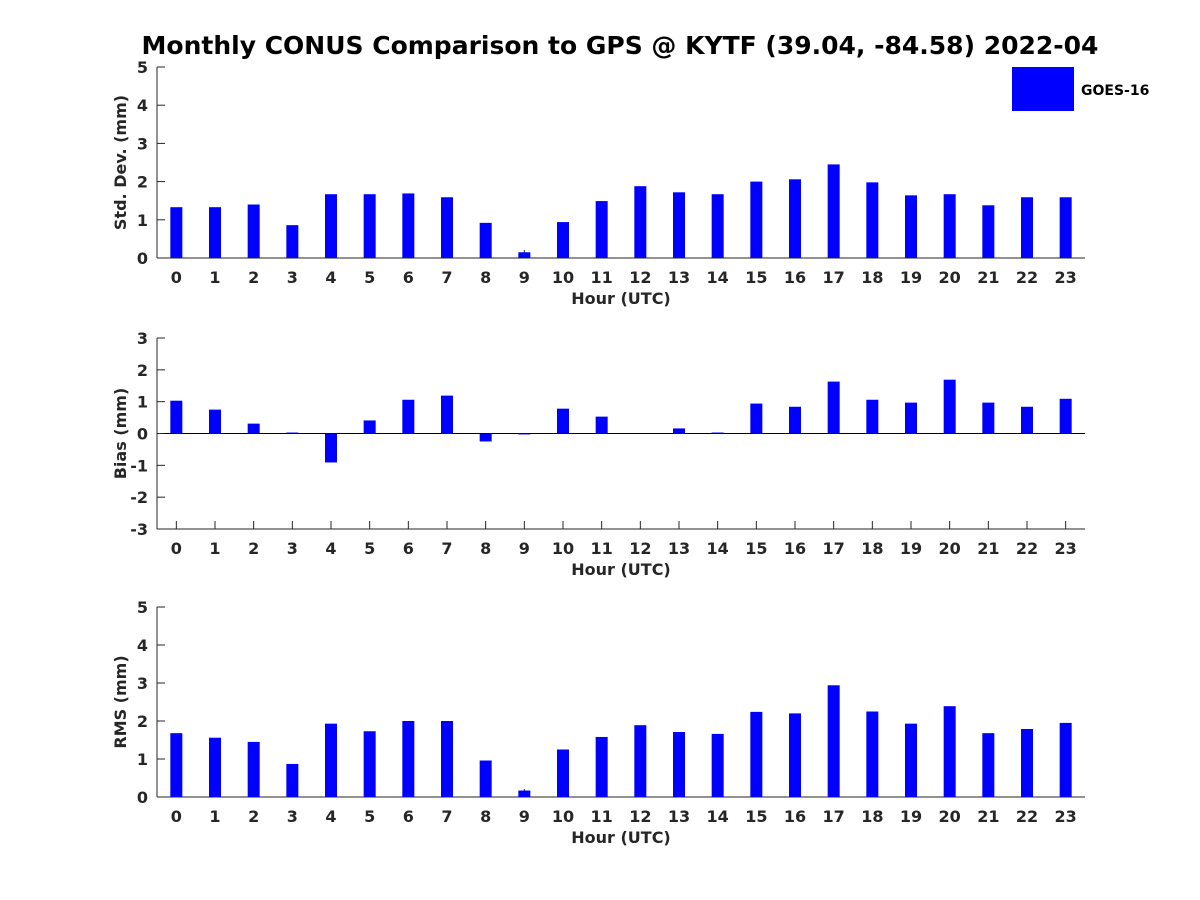  What do you see at coordinates (602, 548) in the screenshot?
I see `x-tick-label: 11` at bounding box center [602, 548].